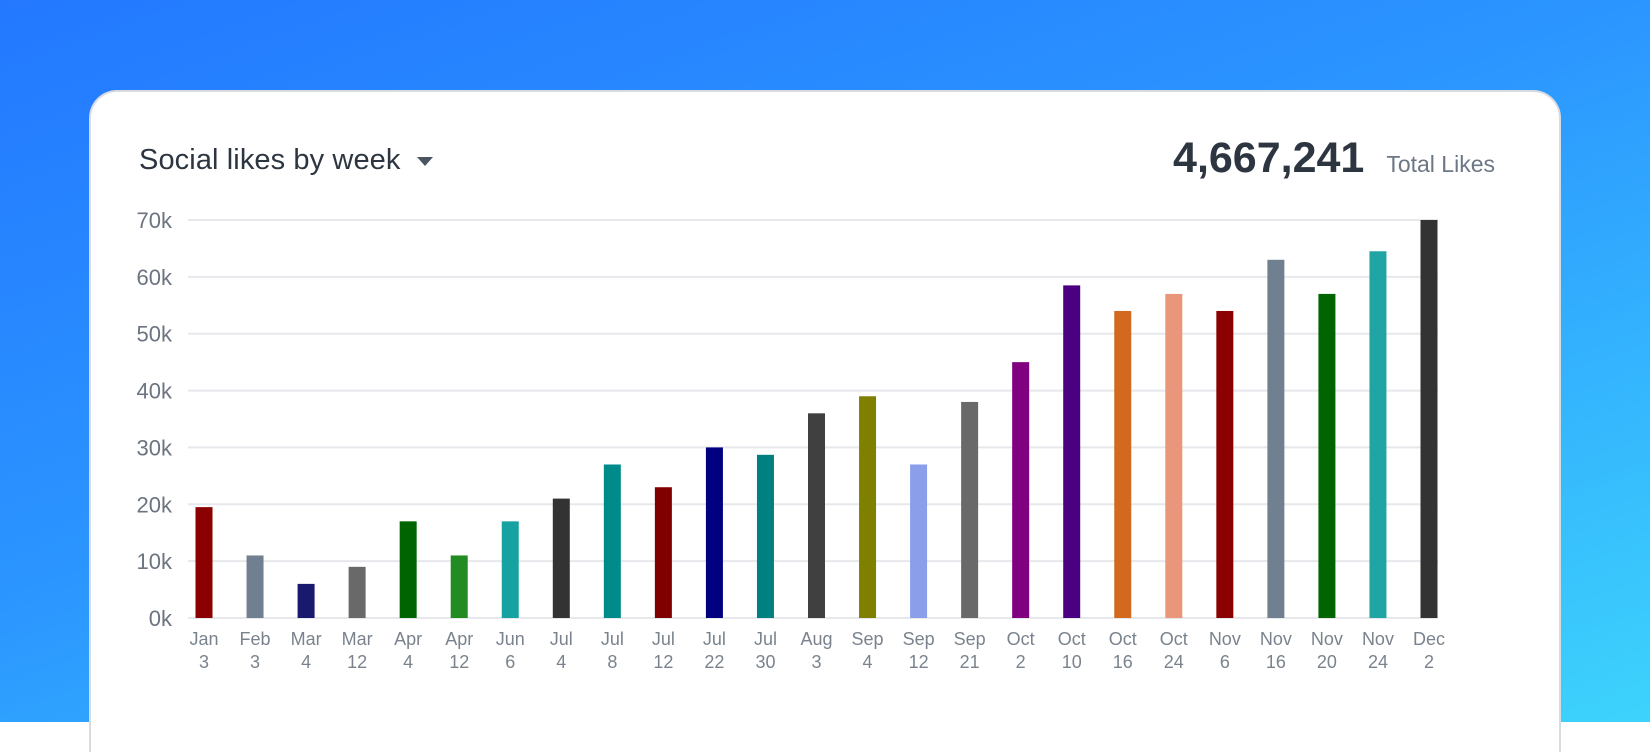  What do you see at coordinates (1174, 650) in the screenshot?
I see `x-tick-label: Oct 24` at bounding box center [1174, 650].